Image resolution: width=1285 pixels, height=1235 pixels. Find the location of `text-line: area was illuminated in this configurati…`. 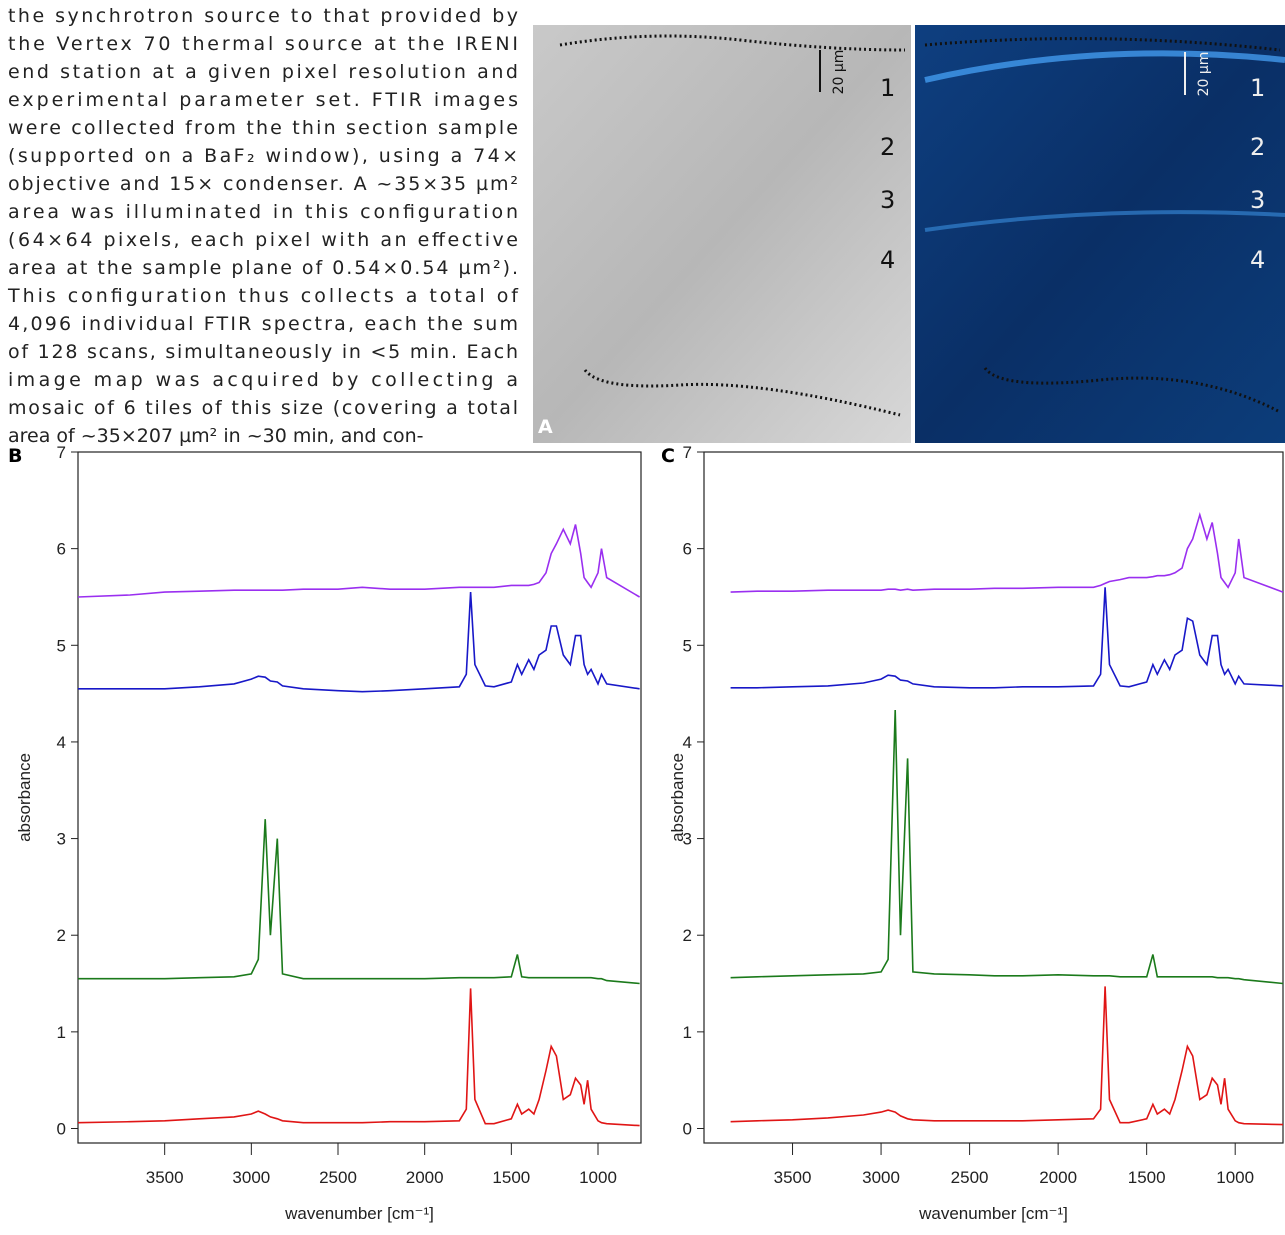

text-line: area was illuminated in this configurati… is located at coordinates (263, 212).